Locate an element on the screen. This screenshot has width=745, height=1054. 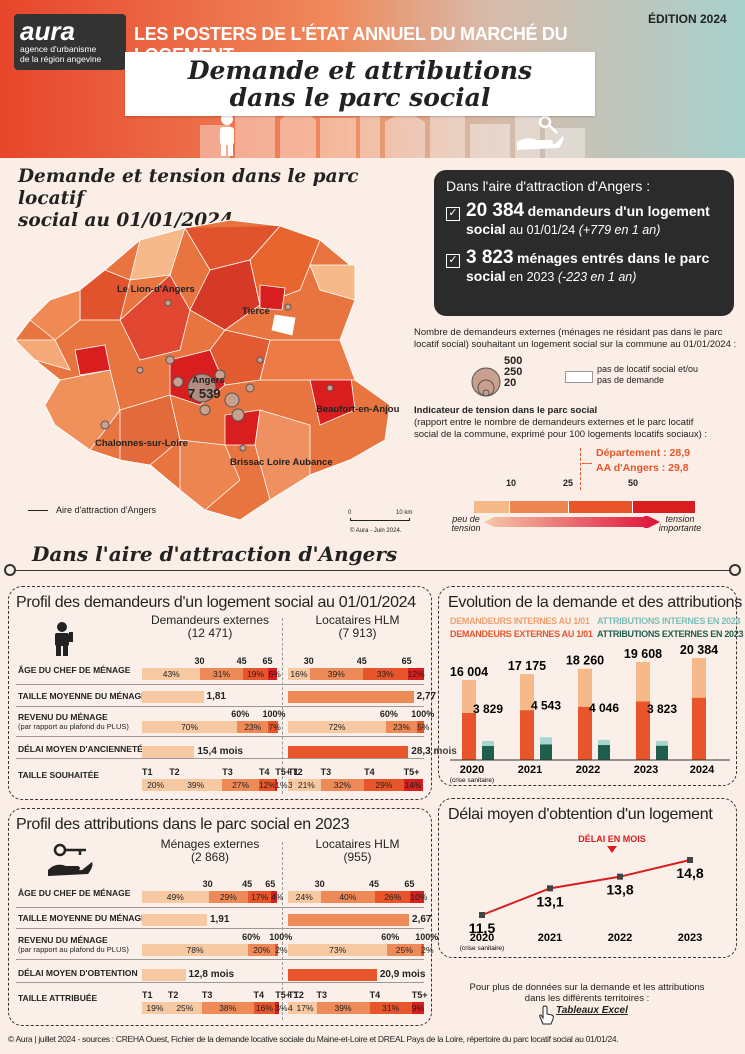
dem-row-taille: TAILLE MOYENNE DU MÉNAGE is located at coordinates (82, 696).